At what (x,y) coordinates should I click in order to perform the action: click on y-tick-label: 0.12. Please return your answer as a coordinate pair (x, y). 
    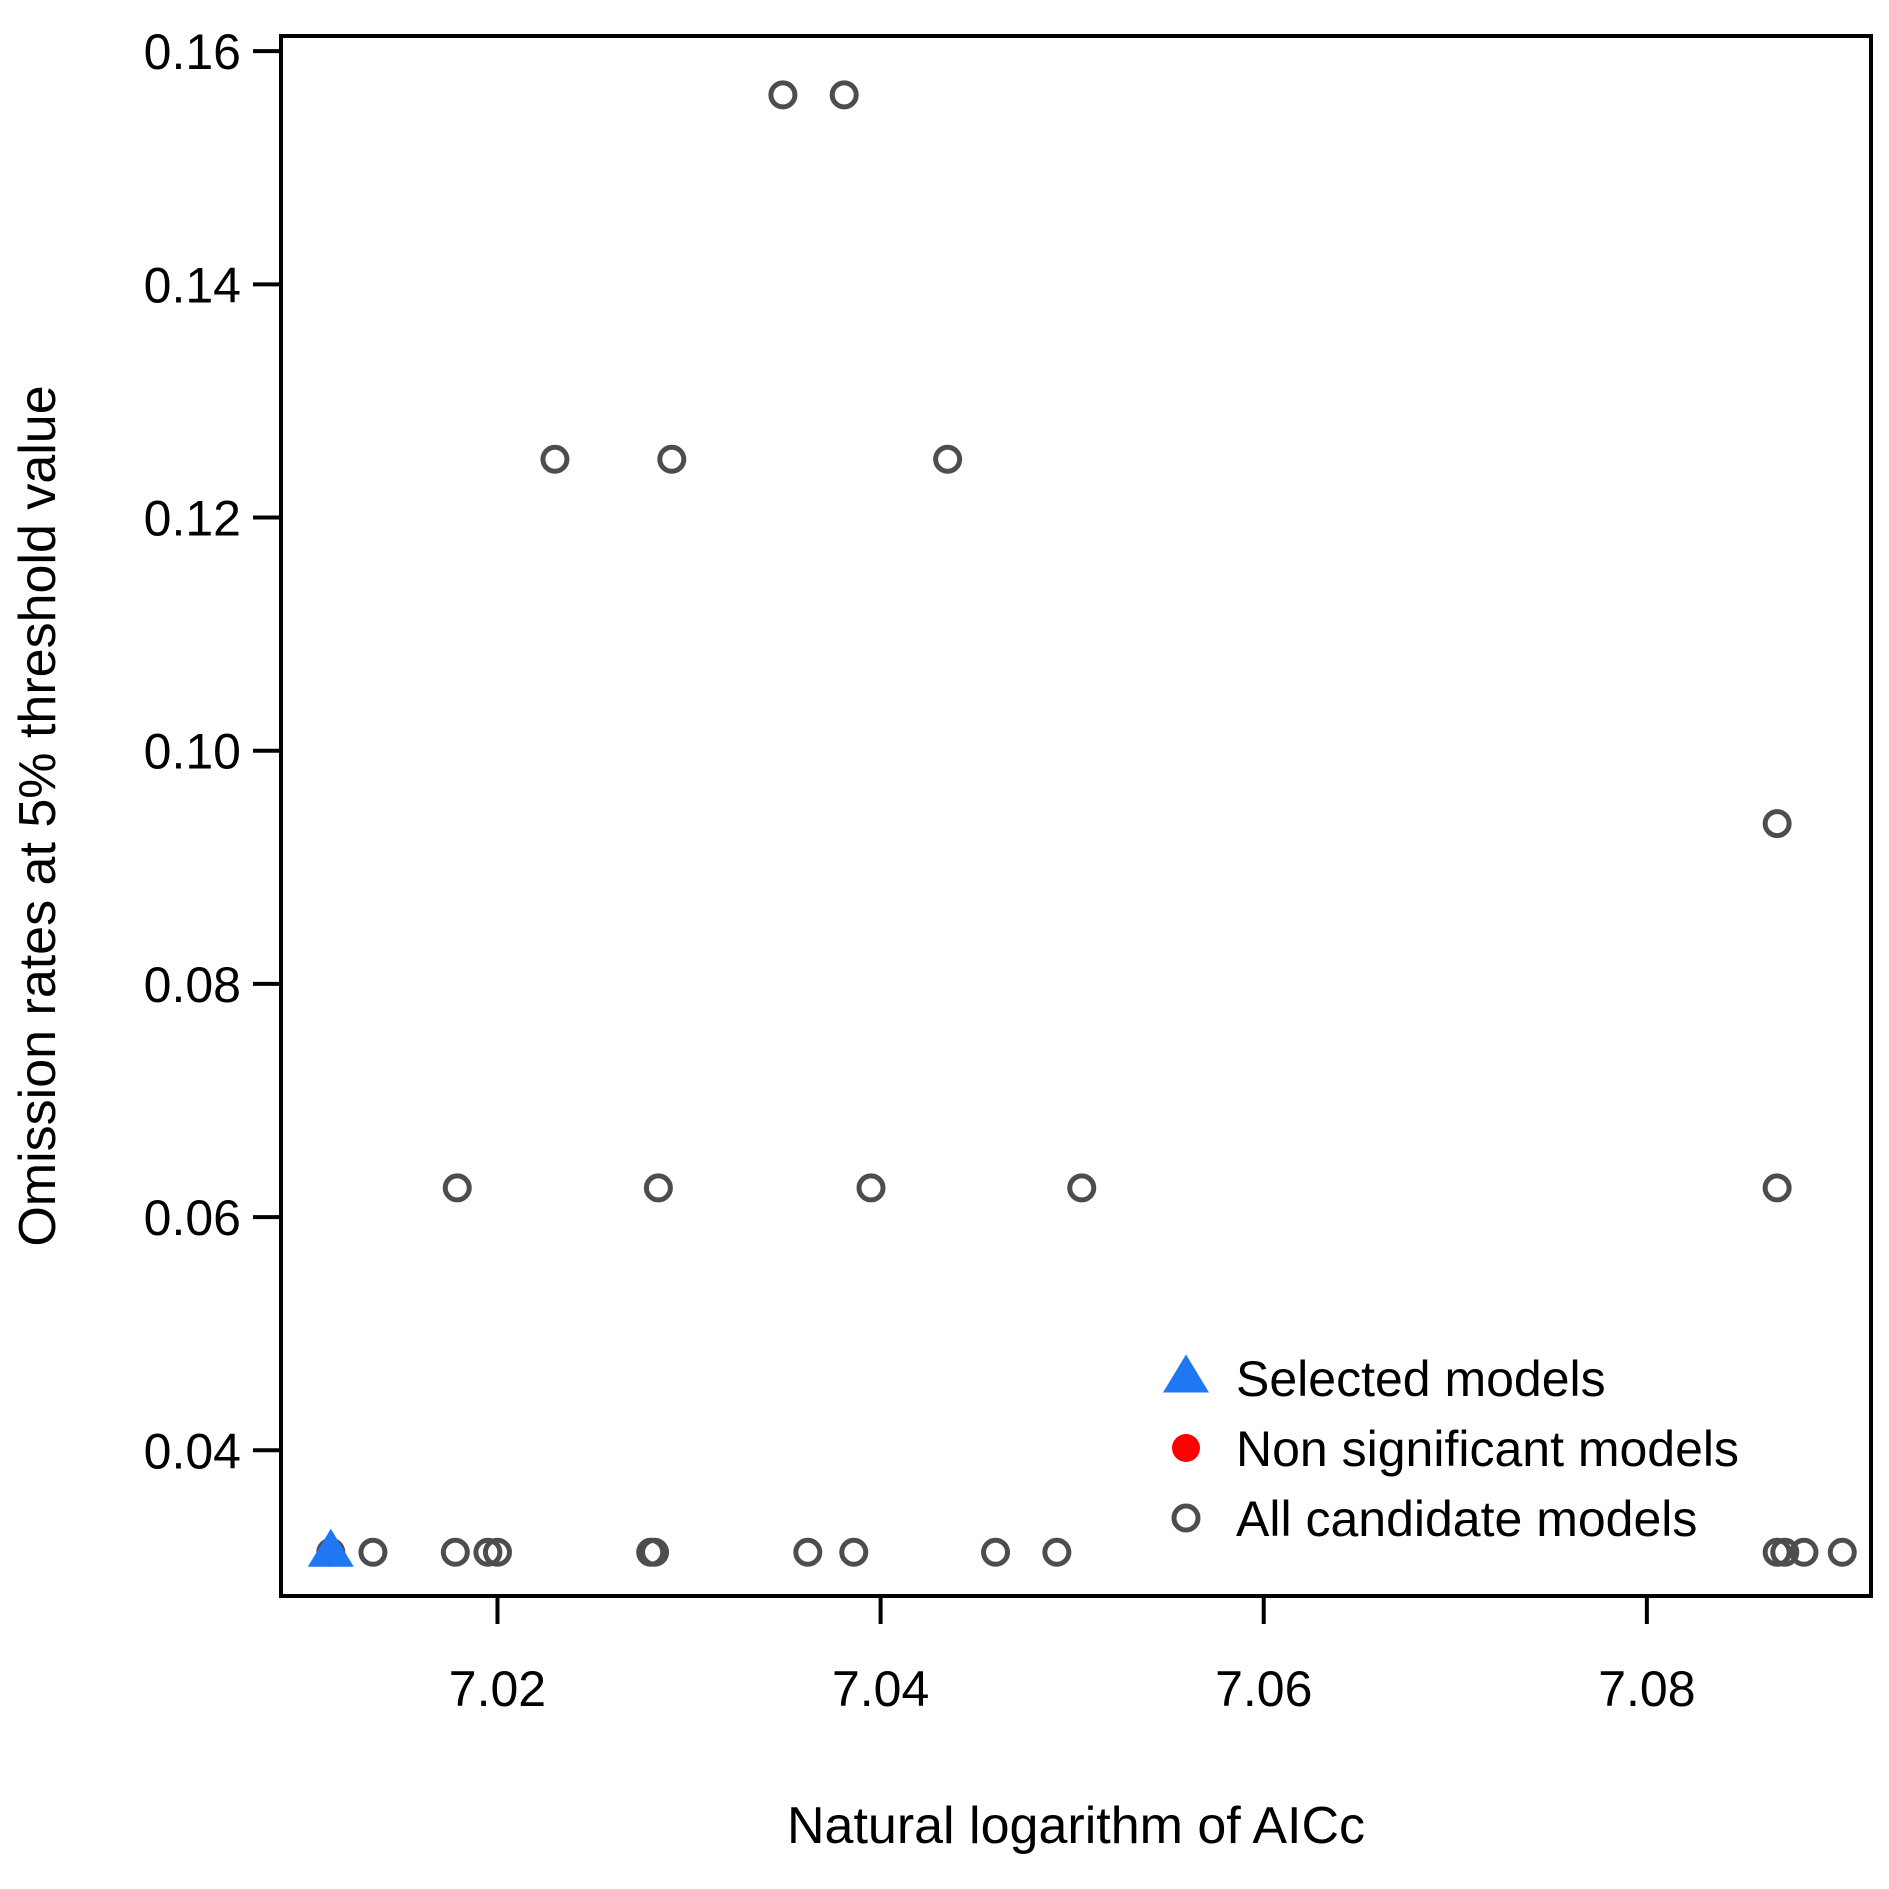
    Looking at the image, I should click on (192, 519).